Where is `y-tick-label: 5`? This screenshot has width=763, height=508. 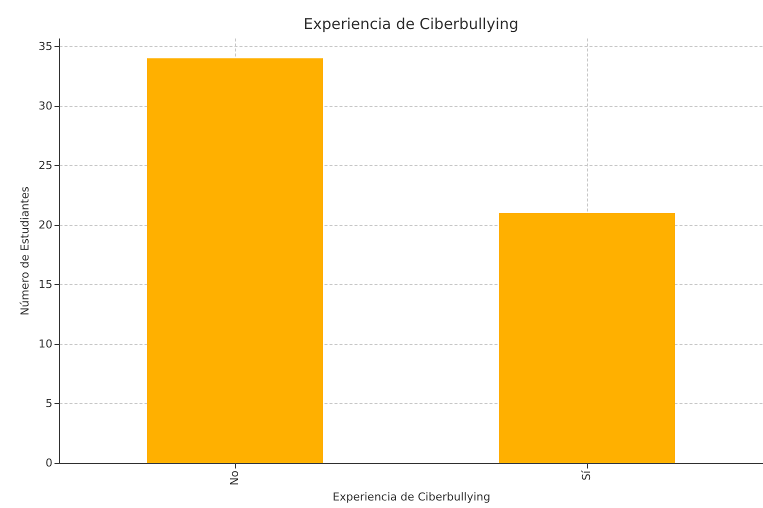 y-tick-label: 5 is located at coordinates (49, 403).